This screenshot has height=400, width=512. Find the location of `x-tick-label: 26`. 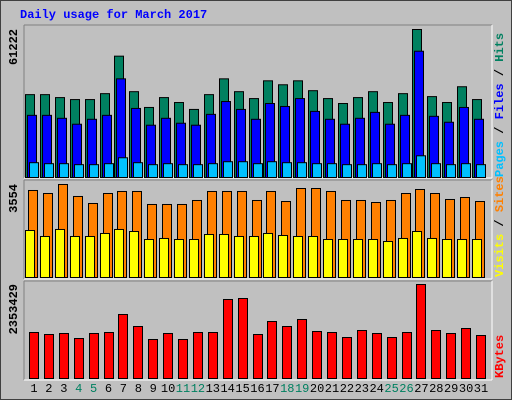

x-tick-label: 26 is located at coordinates (406, 389).